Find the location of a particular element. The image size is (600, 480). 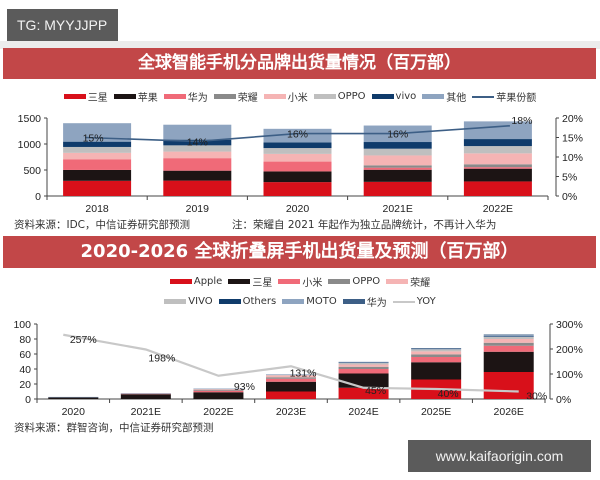

chart1-title-banner: 全球智能手机分品牌出货量情况（百万部） is located at coordinates (299, 63).